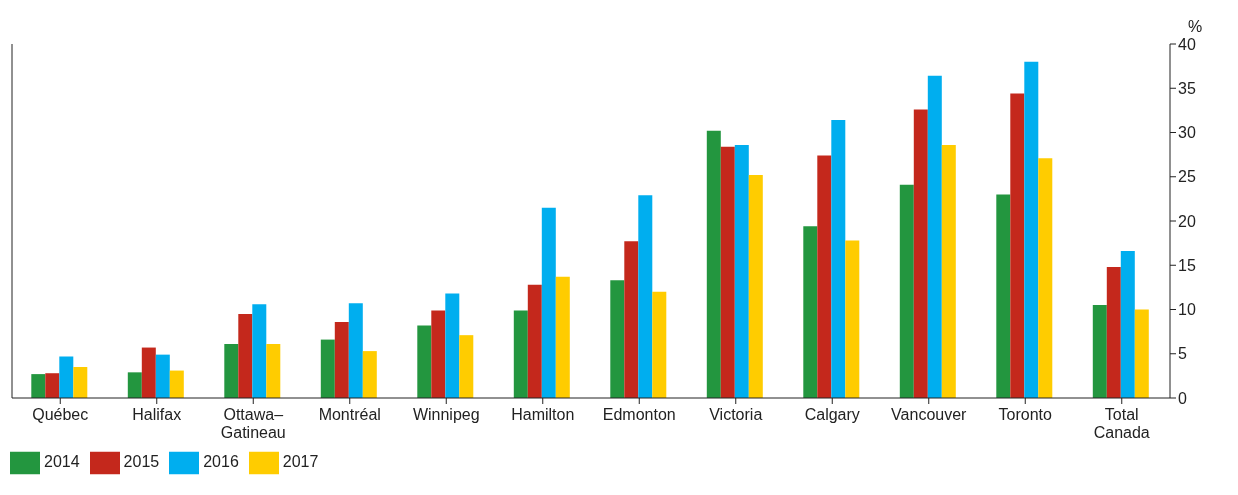 This screenshot has height=495, width=1238. Describe the element at coordinates (543, 414) in the screenshot. I see `x-tick-label: Hamilton` at that location.